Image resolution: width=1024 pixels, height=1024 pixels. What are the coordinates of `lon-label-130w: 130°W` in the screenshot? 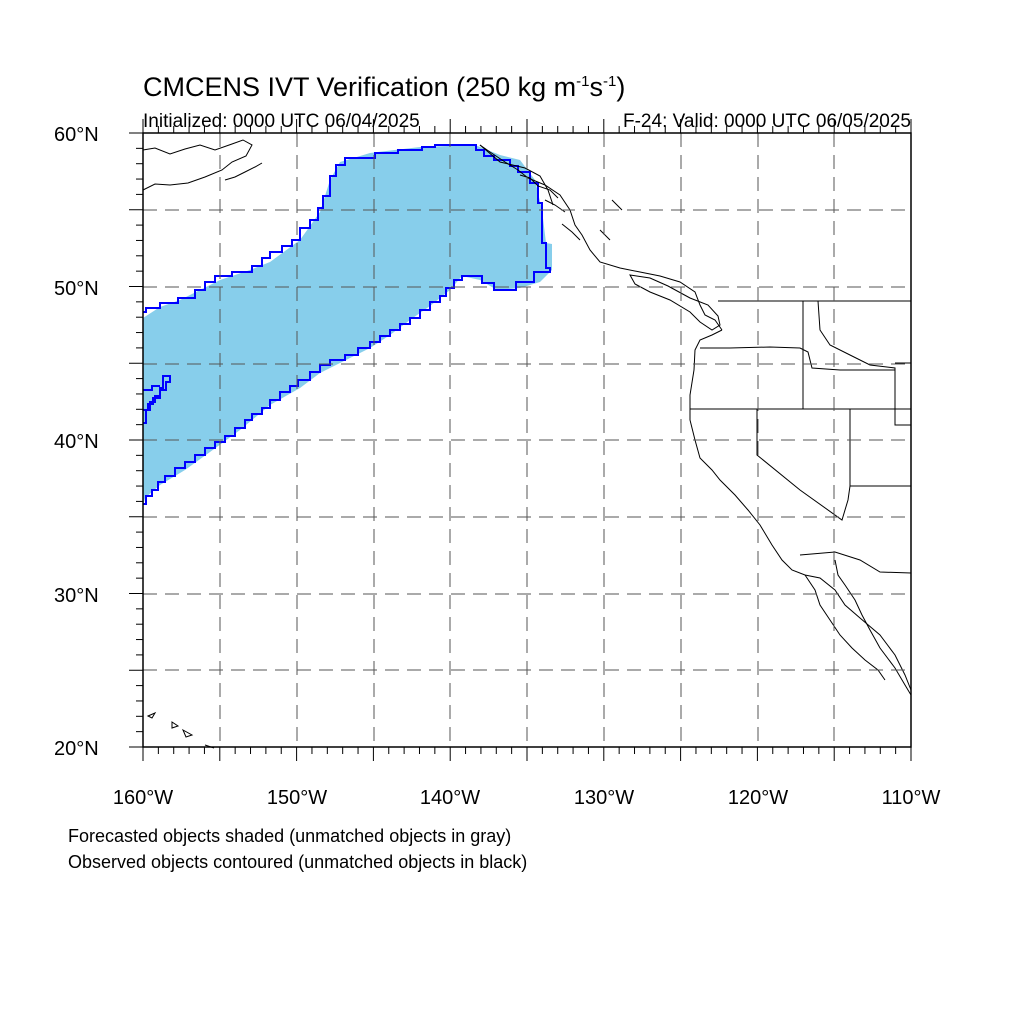 It's located at (604, 798).